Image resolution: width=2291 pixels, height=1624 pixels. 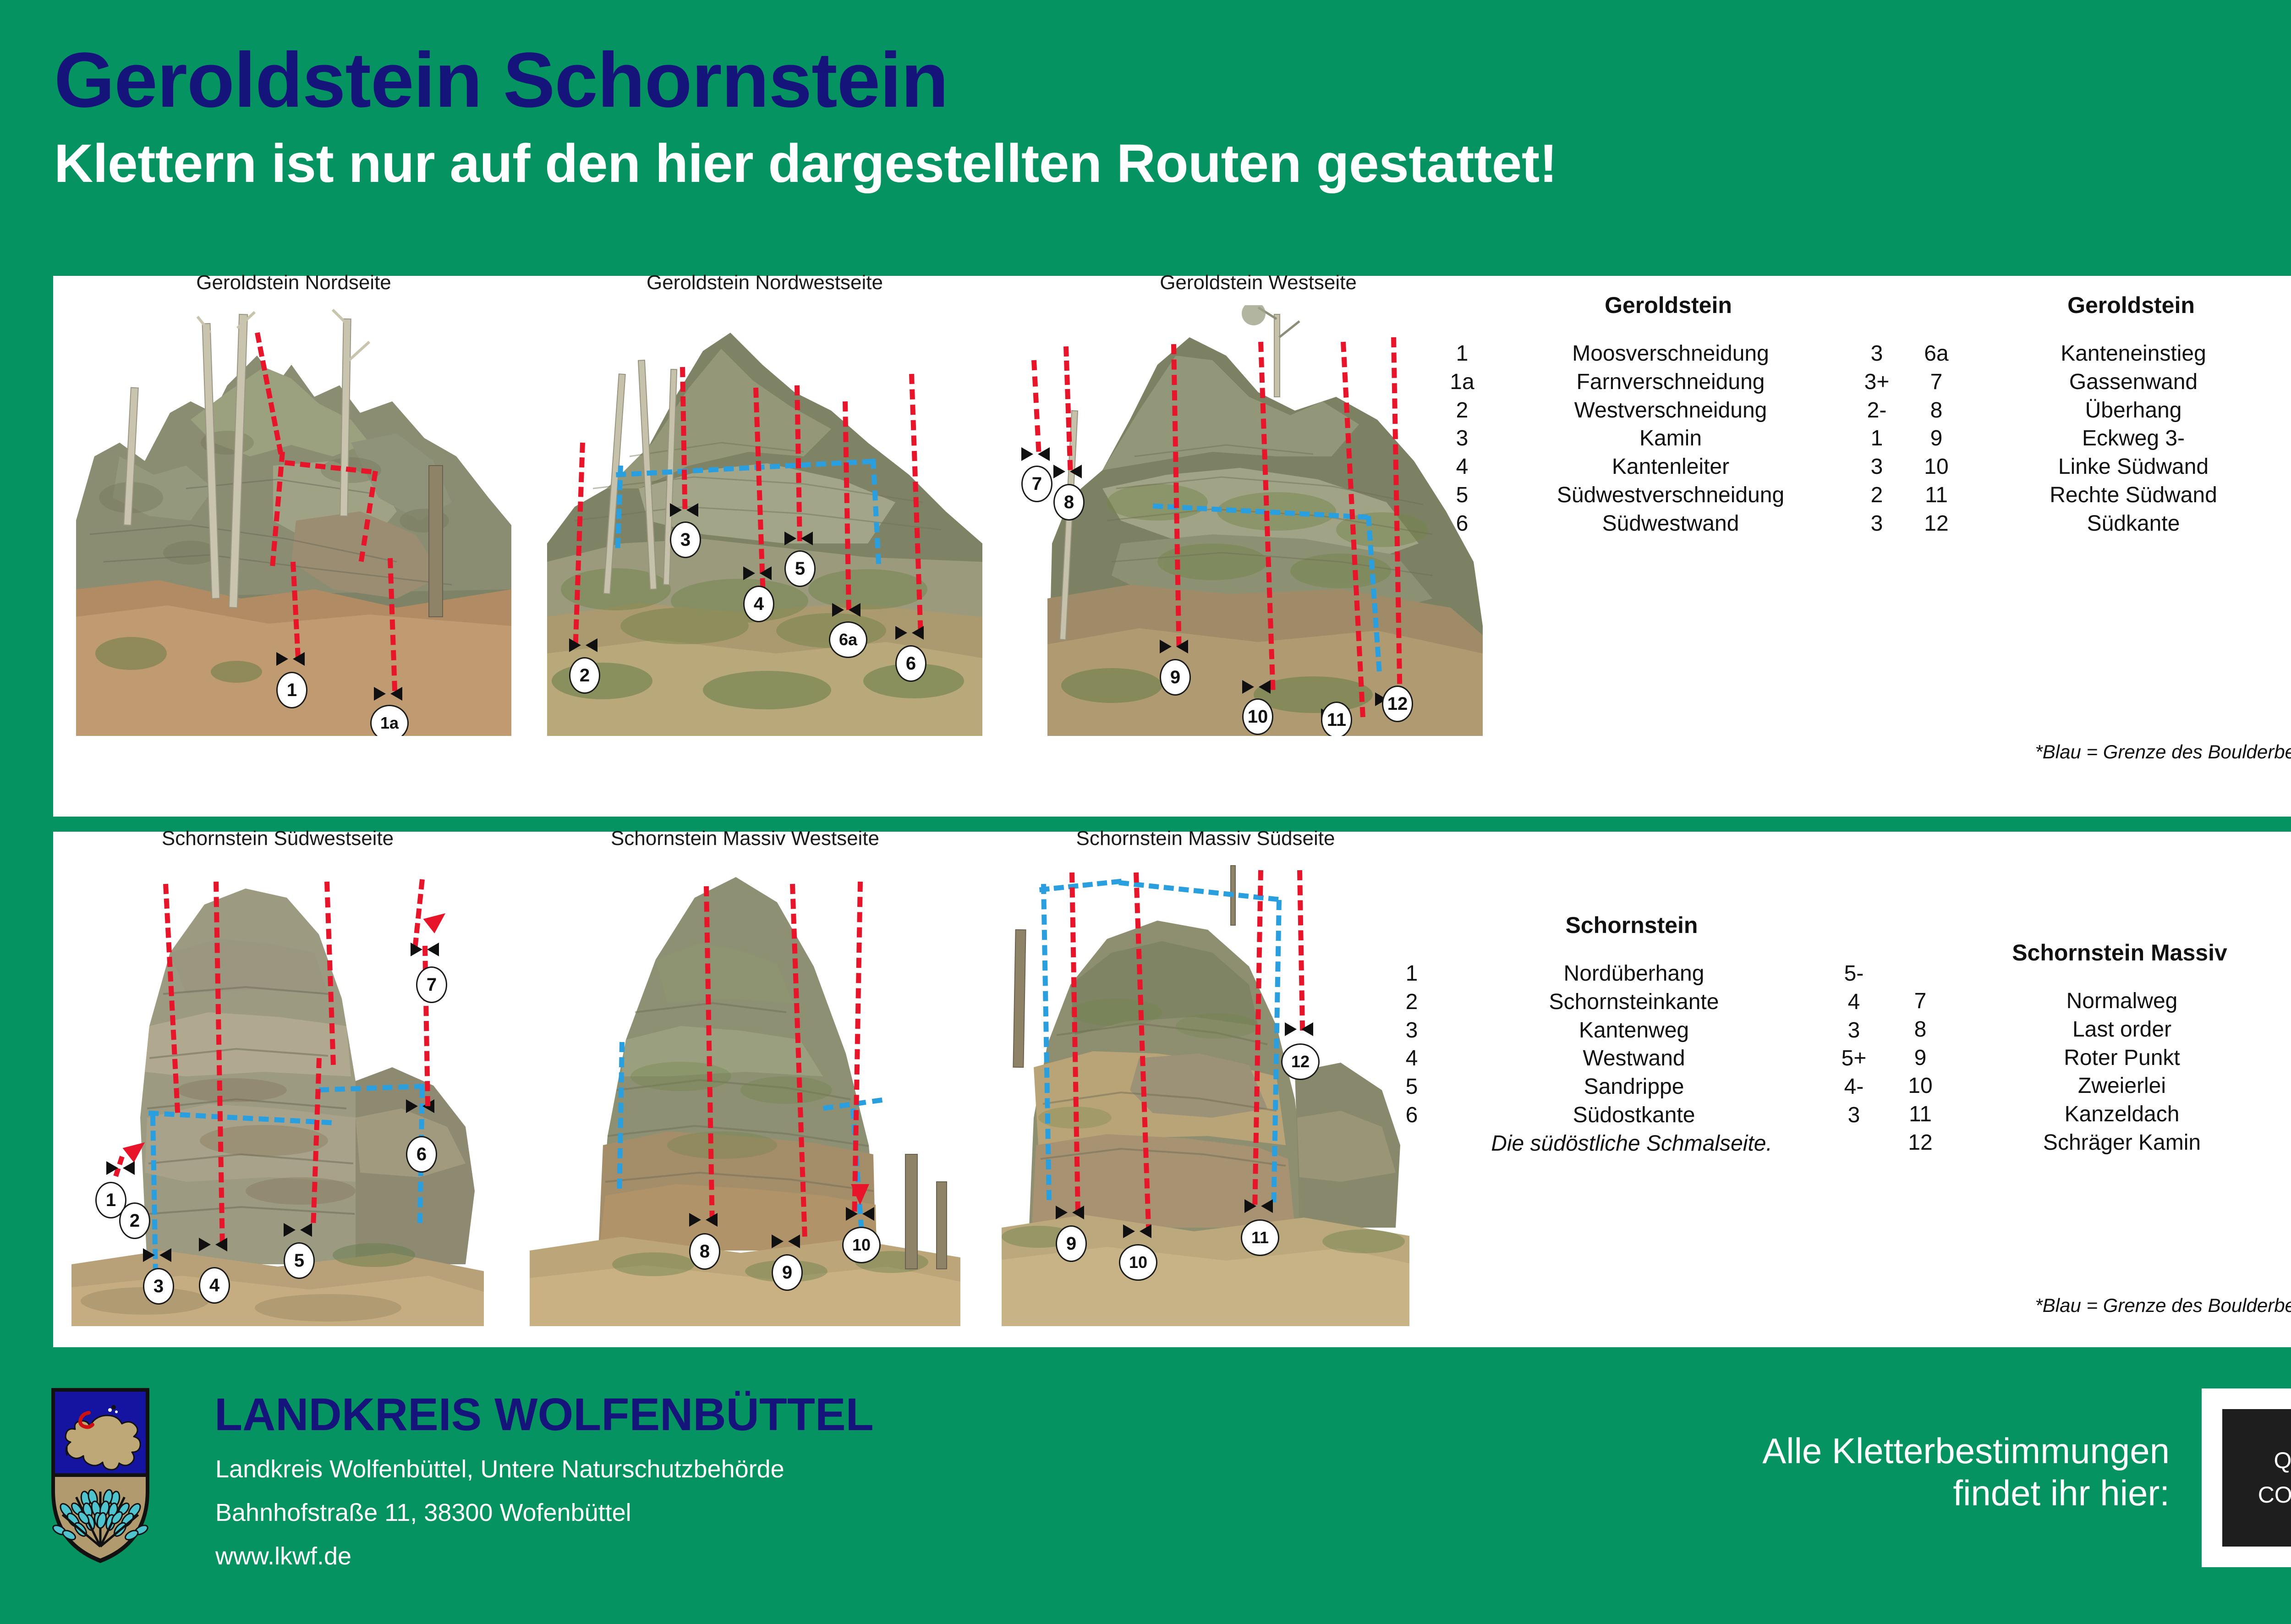 I want to click on photo-schornstein-suedwestseite: 1 2 3 4 5 6 7, so click(x=277, y=1093).